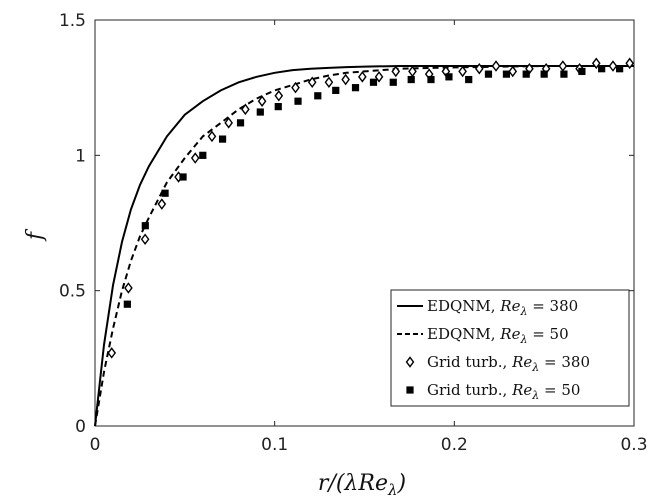 The height and width of the screenshot is (501, 664). I want to click on x-tick-label: 0.3, so click(633, 445).